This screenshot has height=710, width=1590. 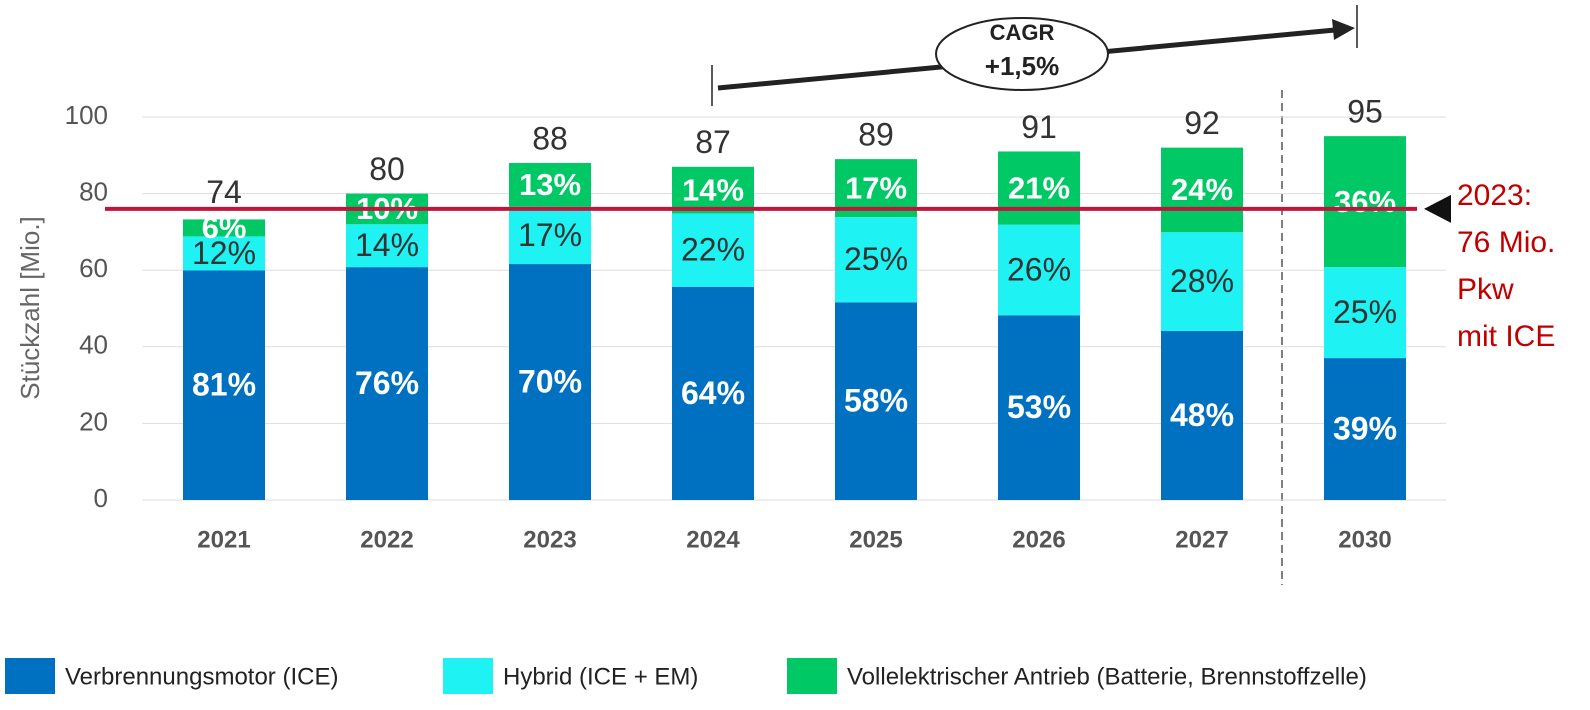 I want to click on segment-label: 24%, so click(x=1202, y=189).